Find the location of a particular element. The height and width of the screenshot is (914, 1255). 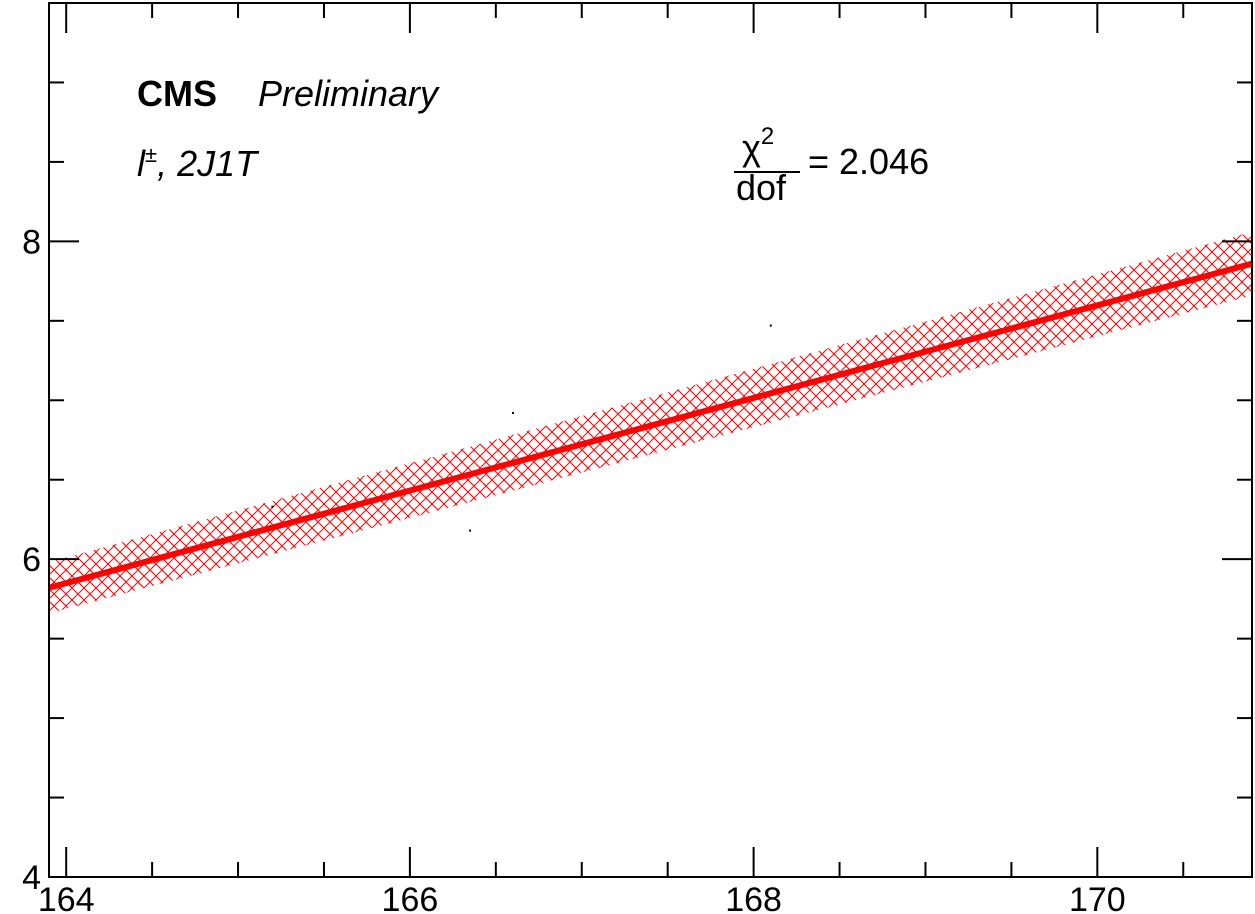

preliminary-label: Preliminary is located at coordinates (349, 93).